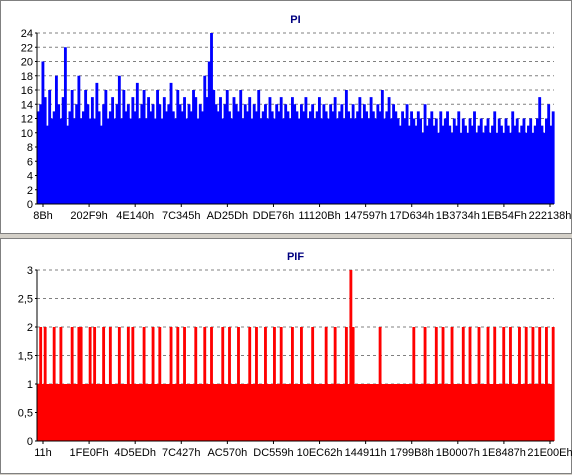  Describe the element at coordinates (228, 216) in the screenshot. I see `x-tick-label: AD25Dh` at that location.